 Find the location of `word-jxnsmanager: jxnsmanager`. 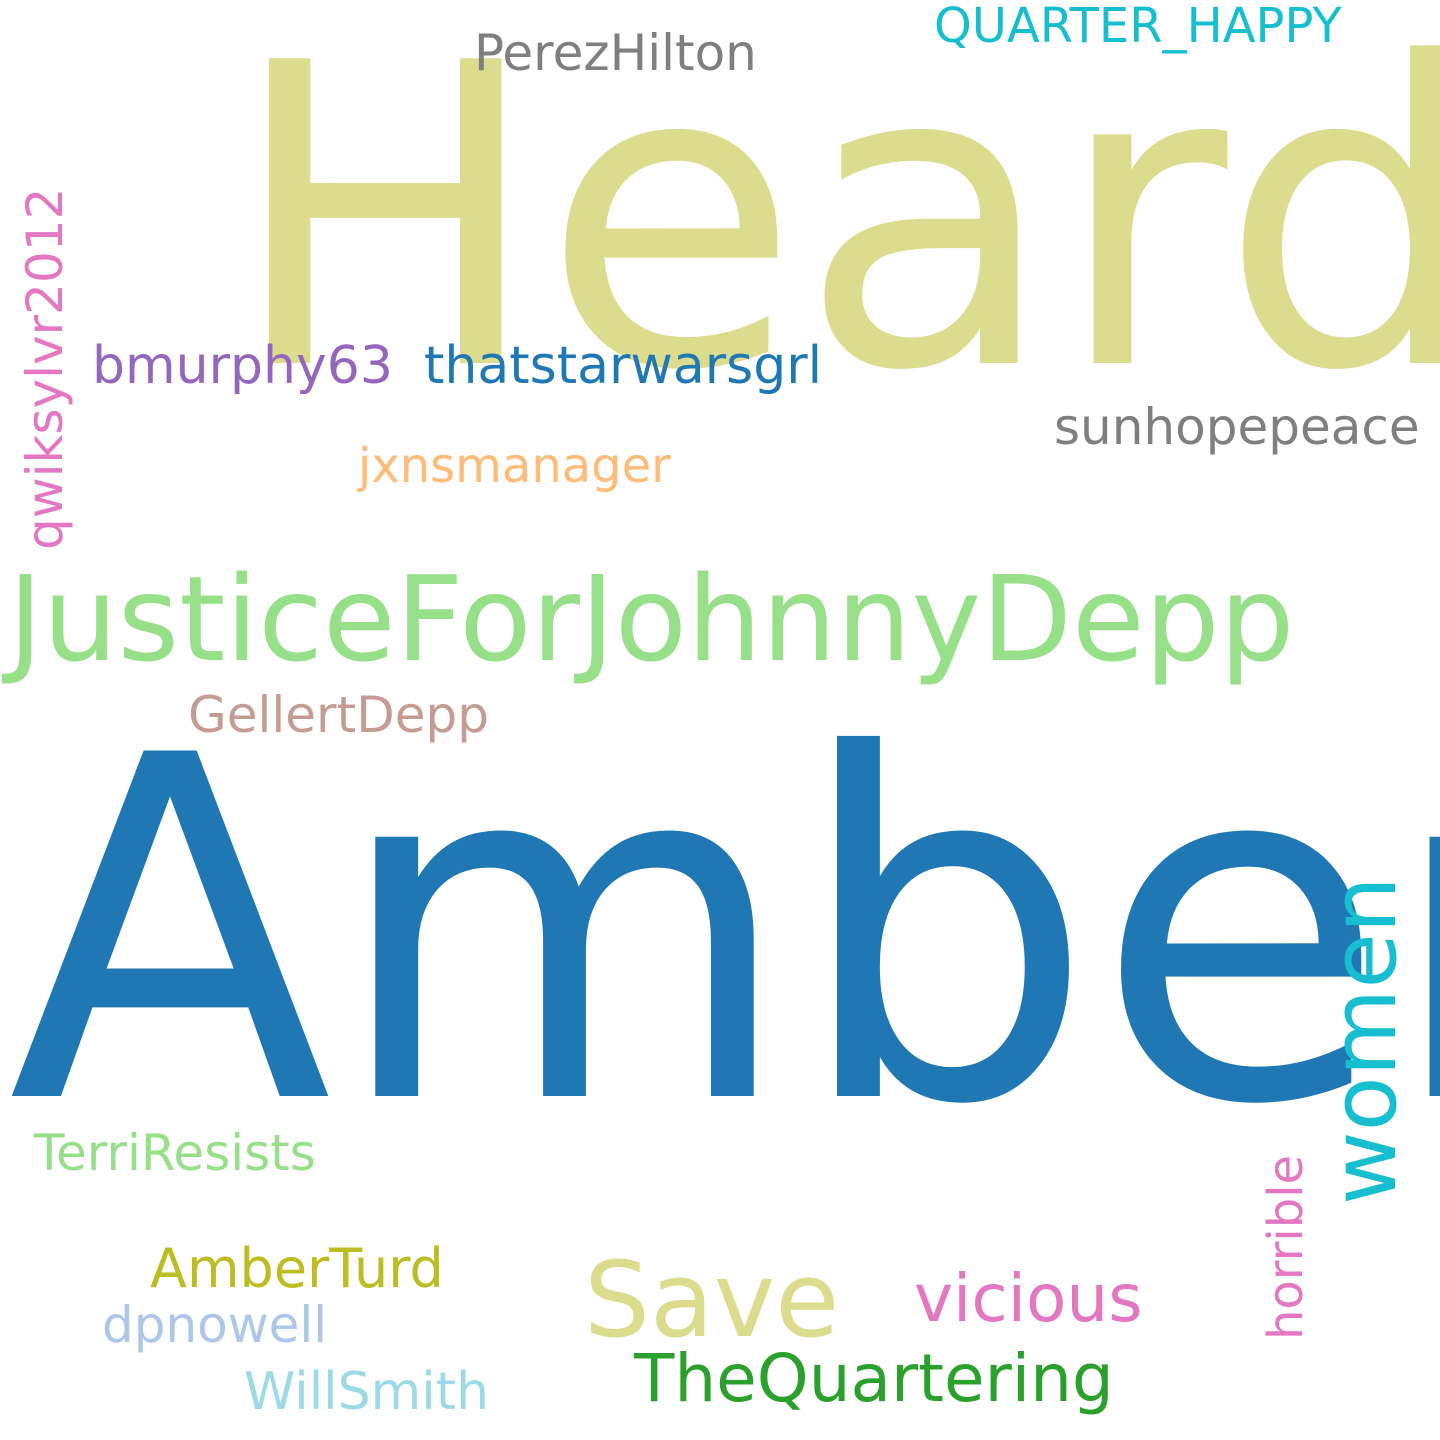

word-jxnsmanager: jxnsmanager is located at coordinates (514, 466).